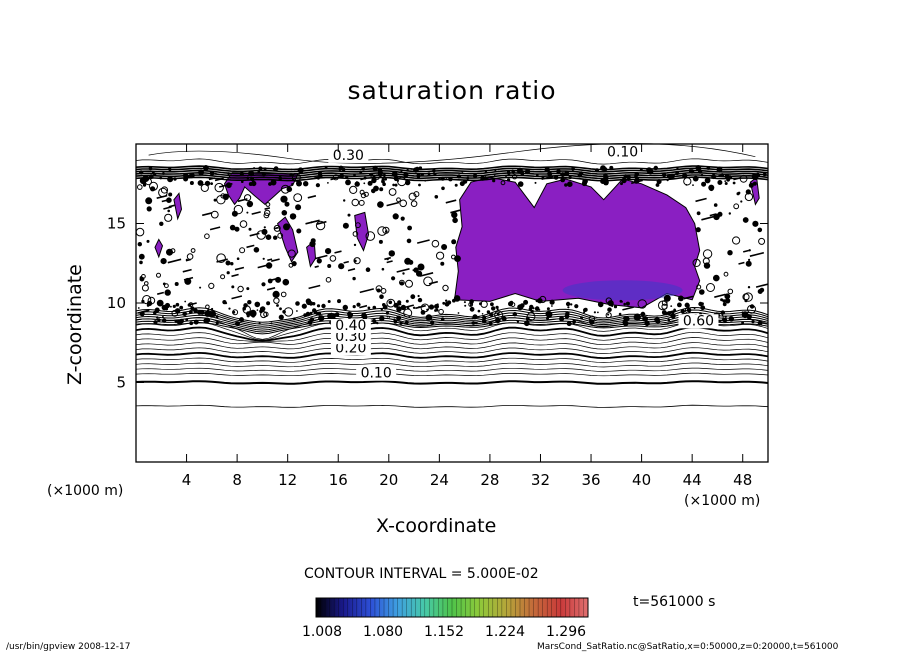 This screenshot has height=654, width=904. Describe the element at coordinates (187, 480) in the screenshot. I see `x-tick-label: 4` at that location.